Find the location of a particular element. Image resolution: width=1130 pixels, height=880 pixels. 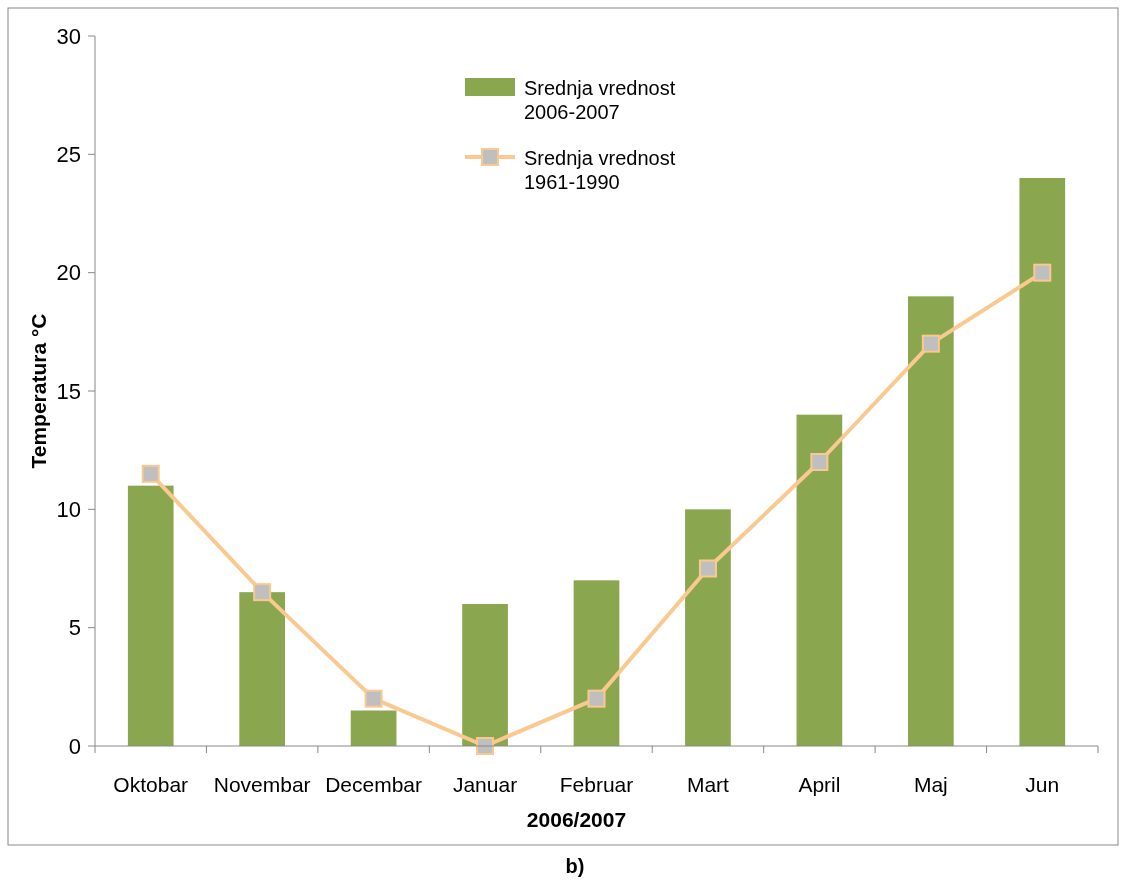

y-tick-label: 15 is located at coordinates (68, 391).